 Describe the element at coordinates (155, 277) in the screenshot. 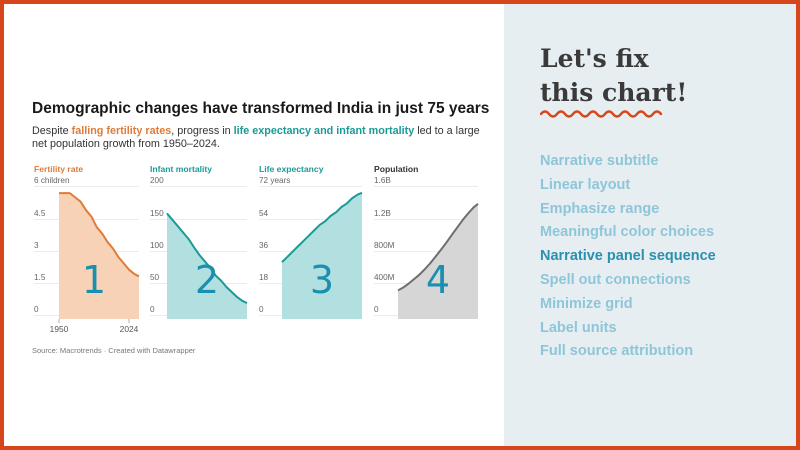

I see `y-tick-label: 50` at that location.